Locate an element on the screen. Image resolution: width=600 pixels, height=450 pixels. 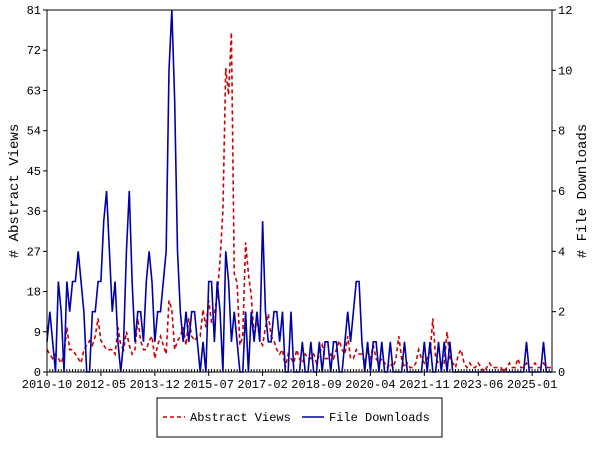
y-tick-label: 18 is located at coordinates (34, 293).